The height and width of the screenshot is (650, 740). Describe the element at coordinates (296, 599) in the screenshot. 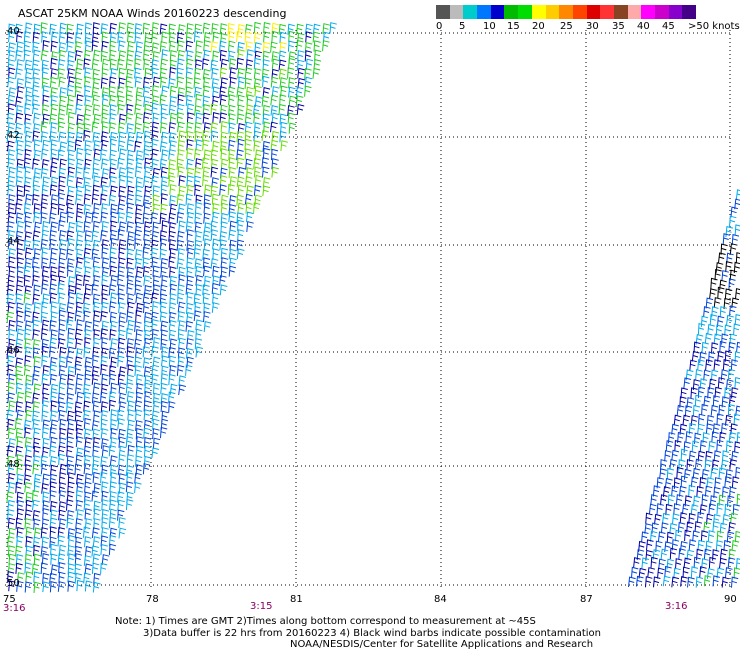

I see `lon-label-81: 81` at that location.